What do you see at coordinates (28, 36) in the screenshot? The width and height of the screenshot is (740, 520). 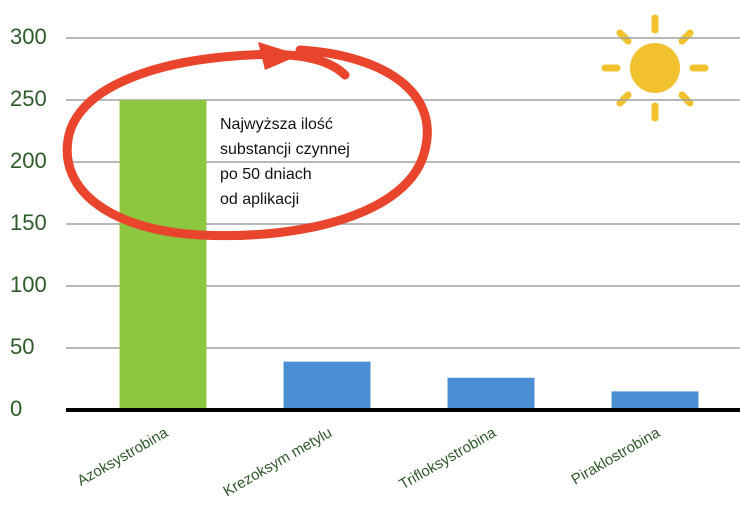 I see `y-tick-label: 300` at bounding box center [28, 36].